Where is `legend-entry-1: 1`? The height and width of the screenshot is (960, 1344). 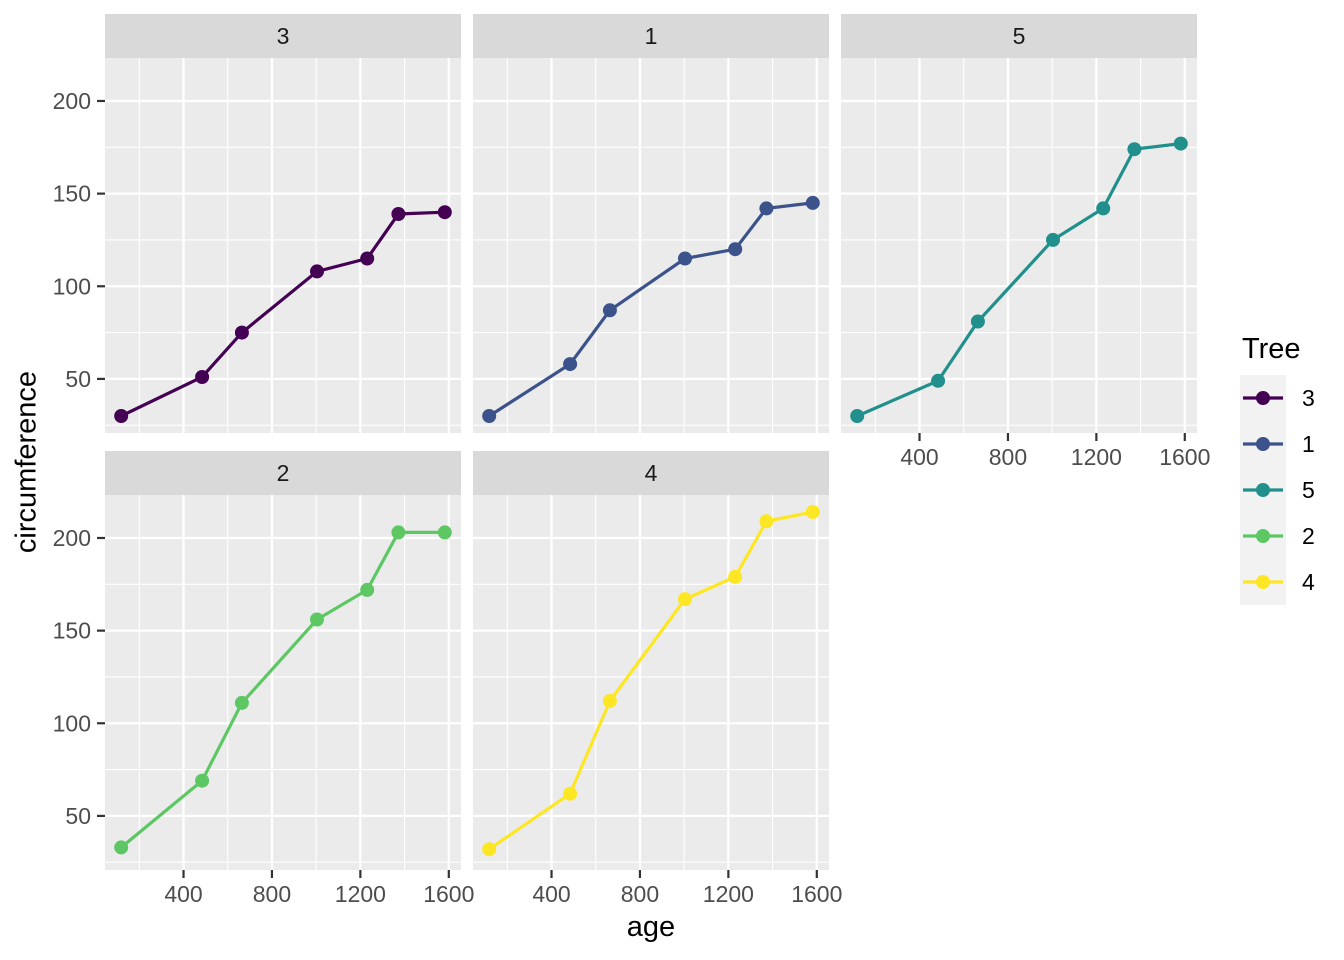 legend-entry-1: 1 is located at coordinates (1277, 444).